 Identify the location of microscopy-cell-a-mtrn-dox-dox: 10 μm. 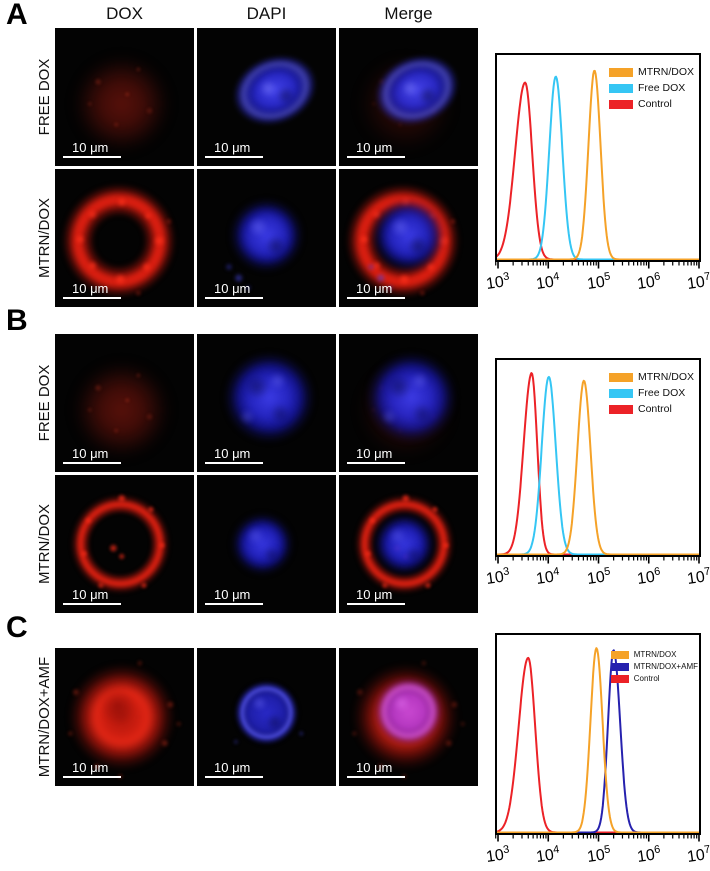
(124, 238).